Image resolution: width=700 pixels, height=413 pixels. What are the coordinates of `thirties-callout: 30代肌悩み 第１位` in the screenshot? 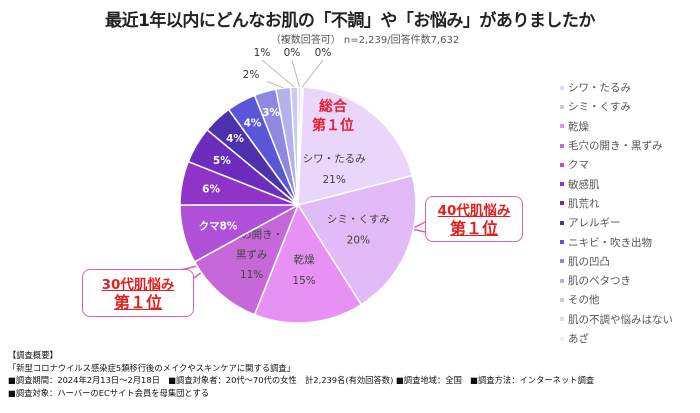 It's located at (138, 293).